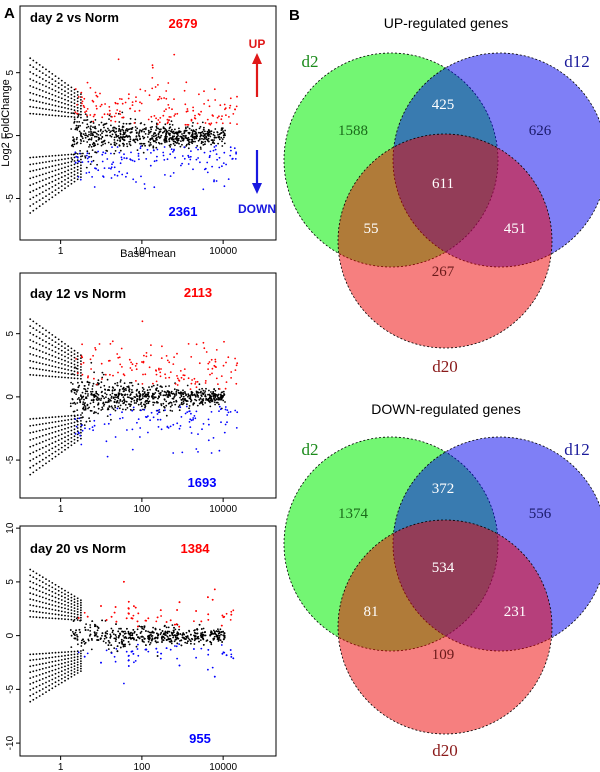 The image size is (600, 772). I want to click on x-tick-label: 100, so click(142, 509).